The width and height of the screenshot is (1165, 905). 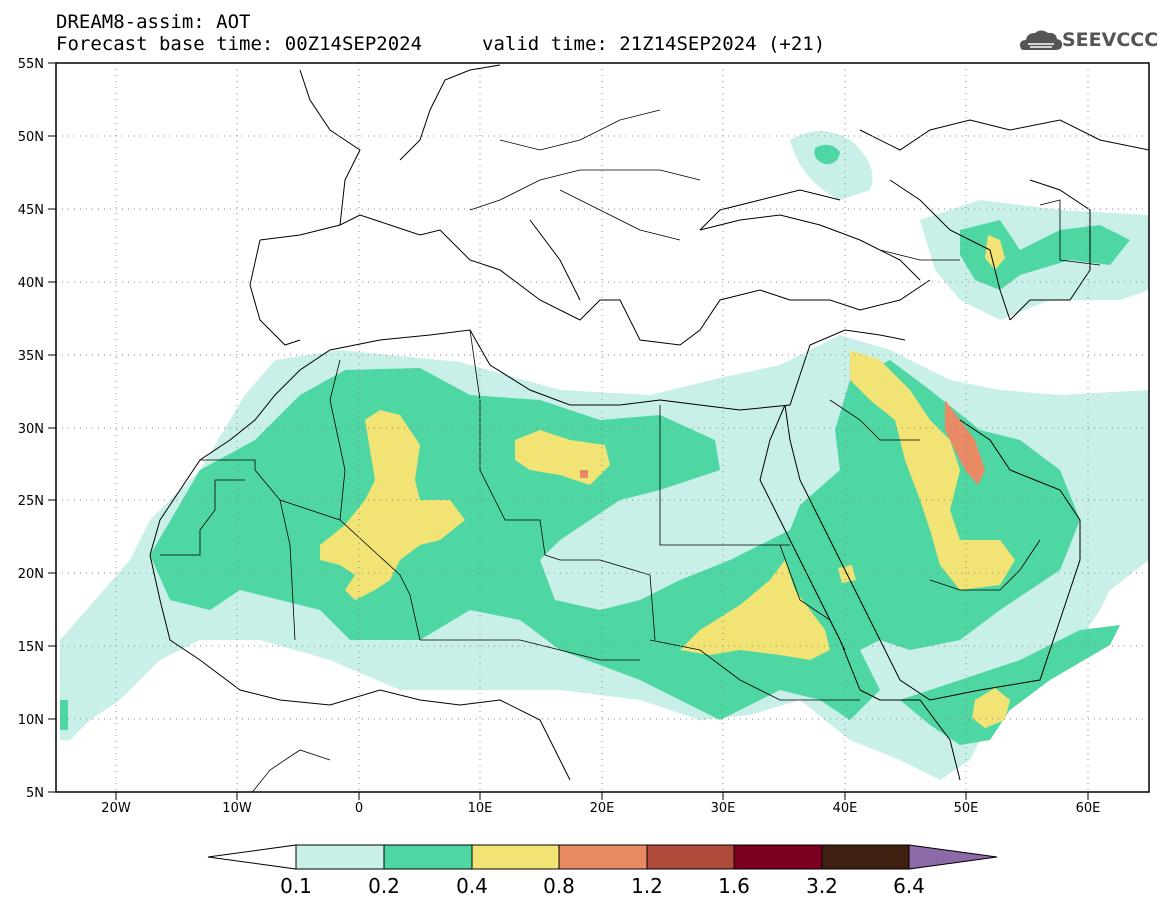 I want to click on lat-label: 30N, so click(x=31, y=429).